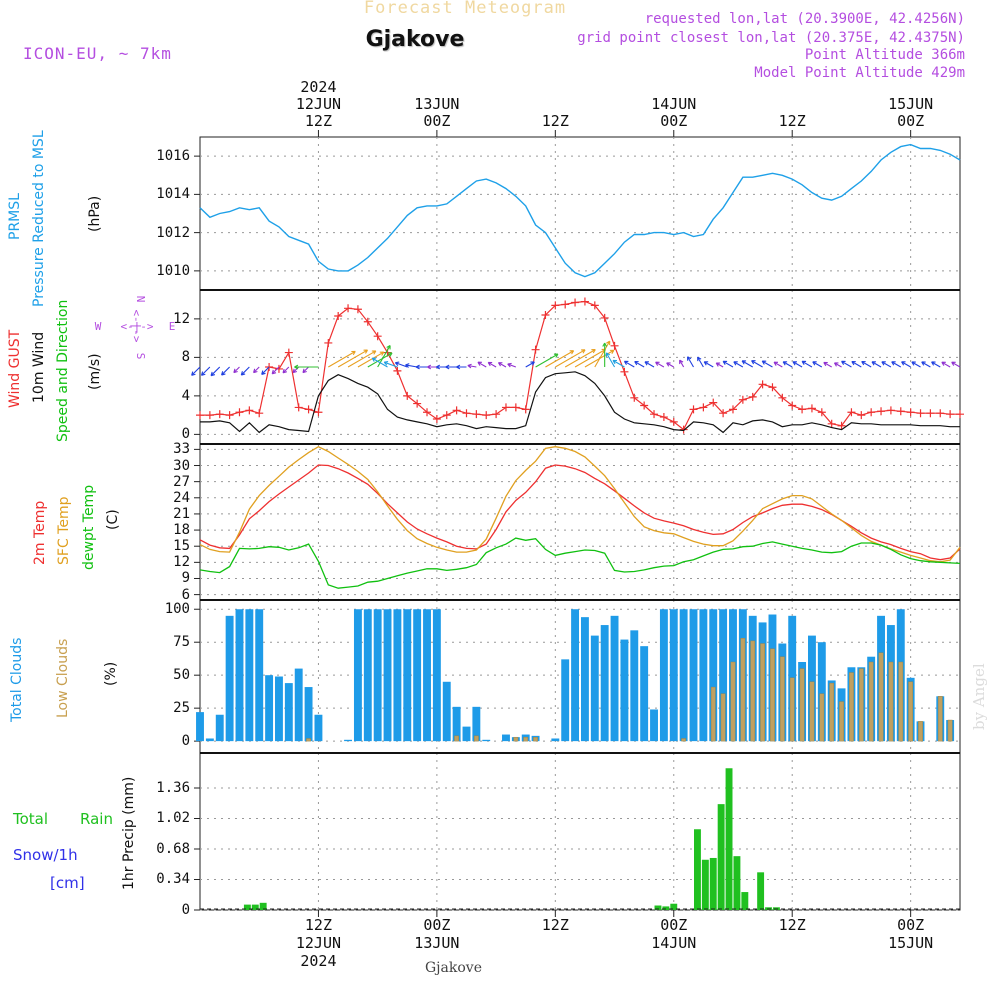 The height and width of the screenshot is (1000, 1000). I want to click on top-time-label: 14JUN, so click(674, 104).